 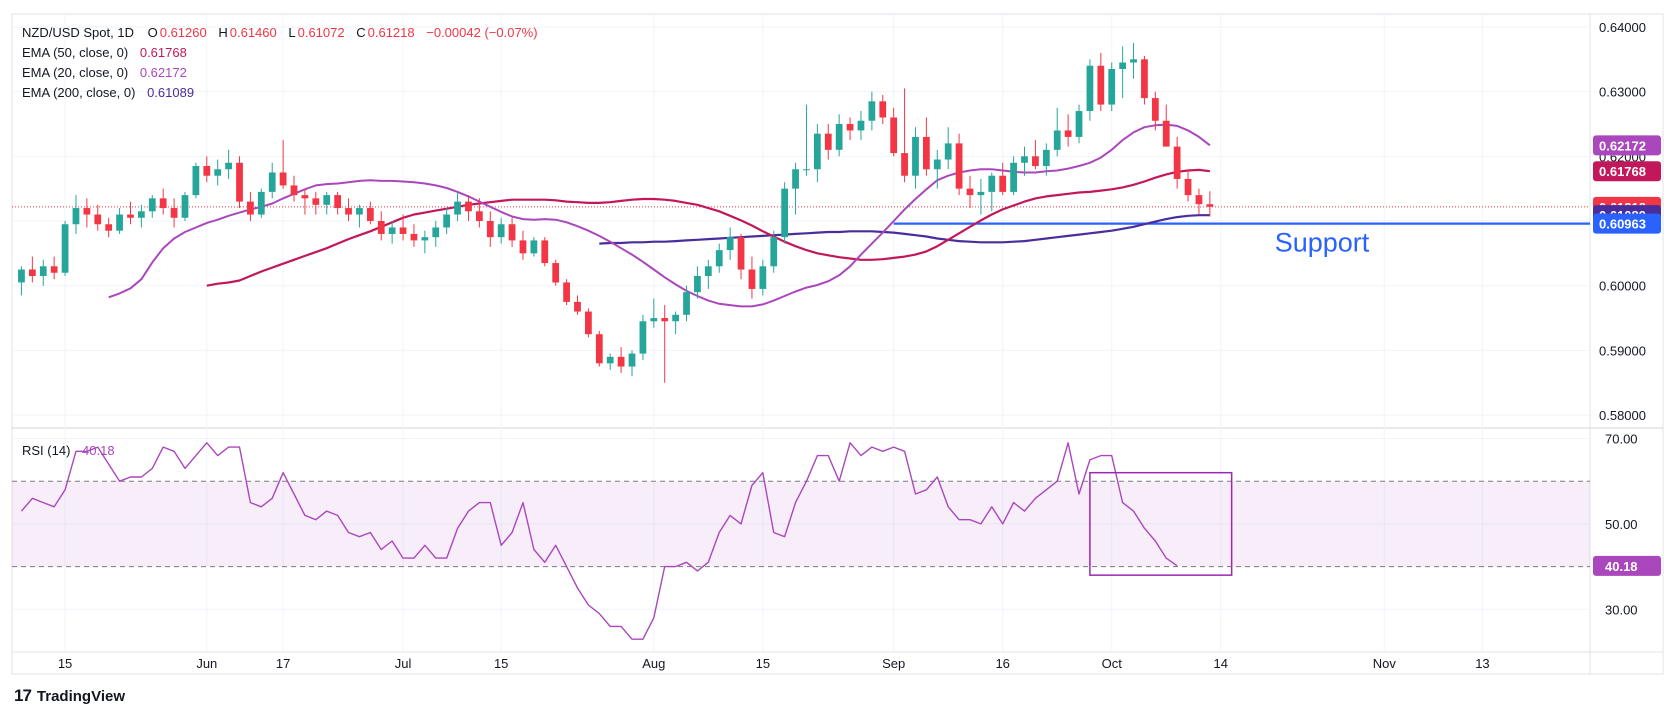 I want to click on ema20-legend: EMA (20, close, 0) 0.62172, so click(x=105, y=72).